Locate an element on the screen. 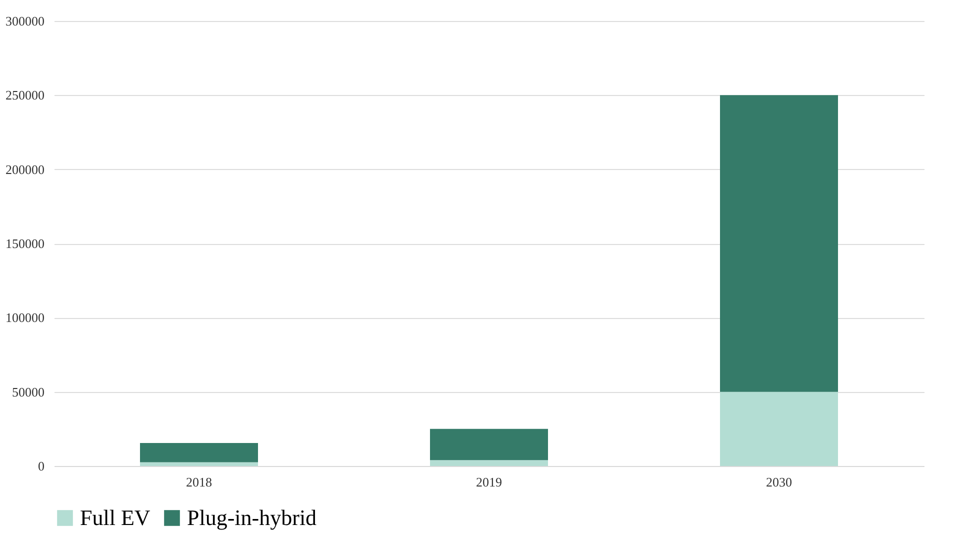  y-tick-label: 200000 is located at coordinates (25, 169).